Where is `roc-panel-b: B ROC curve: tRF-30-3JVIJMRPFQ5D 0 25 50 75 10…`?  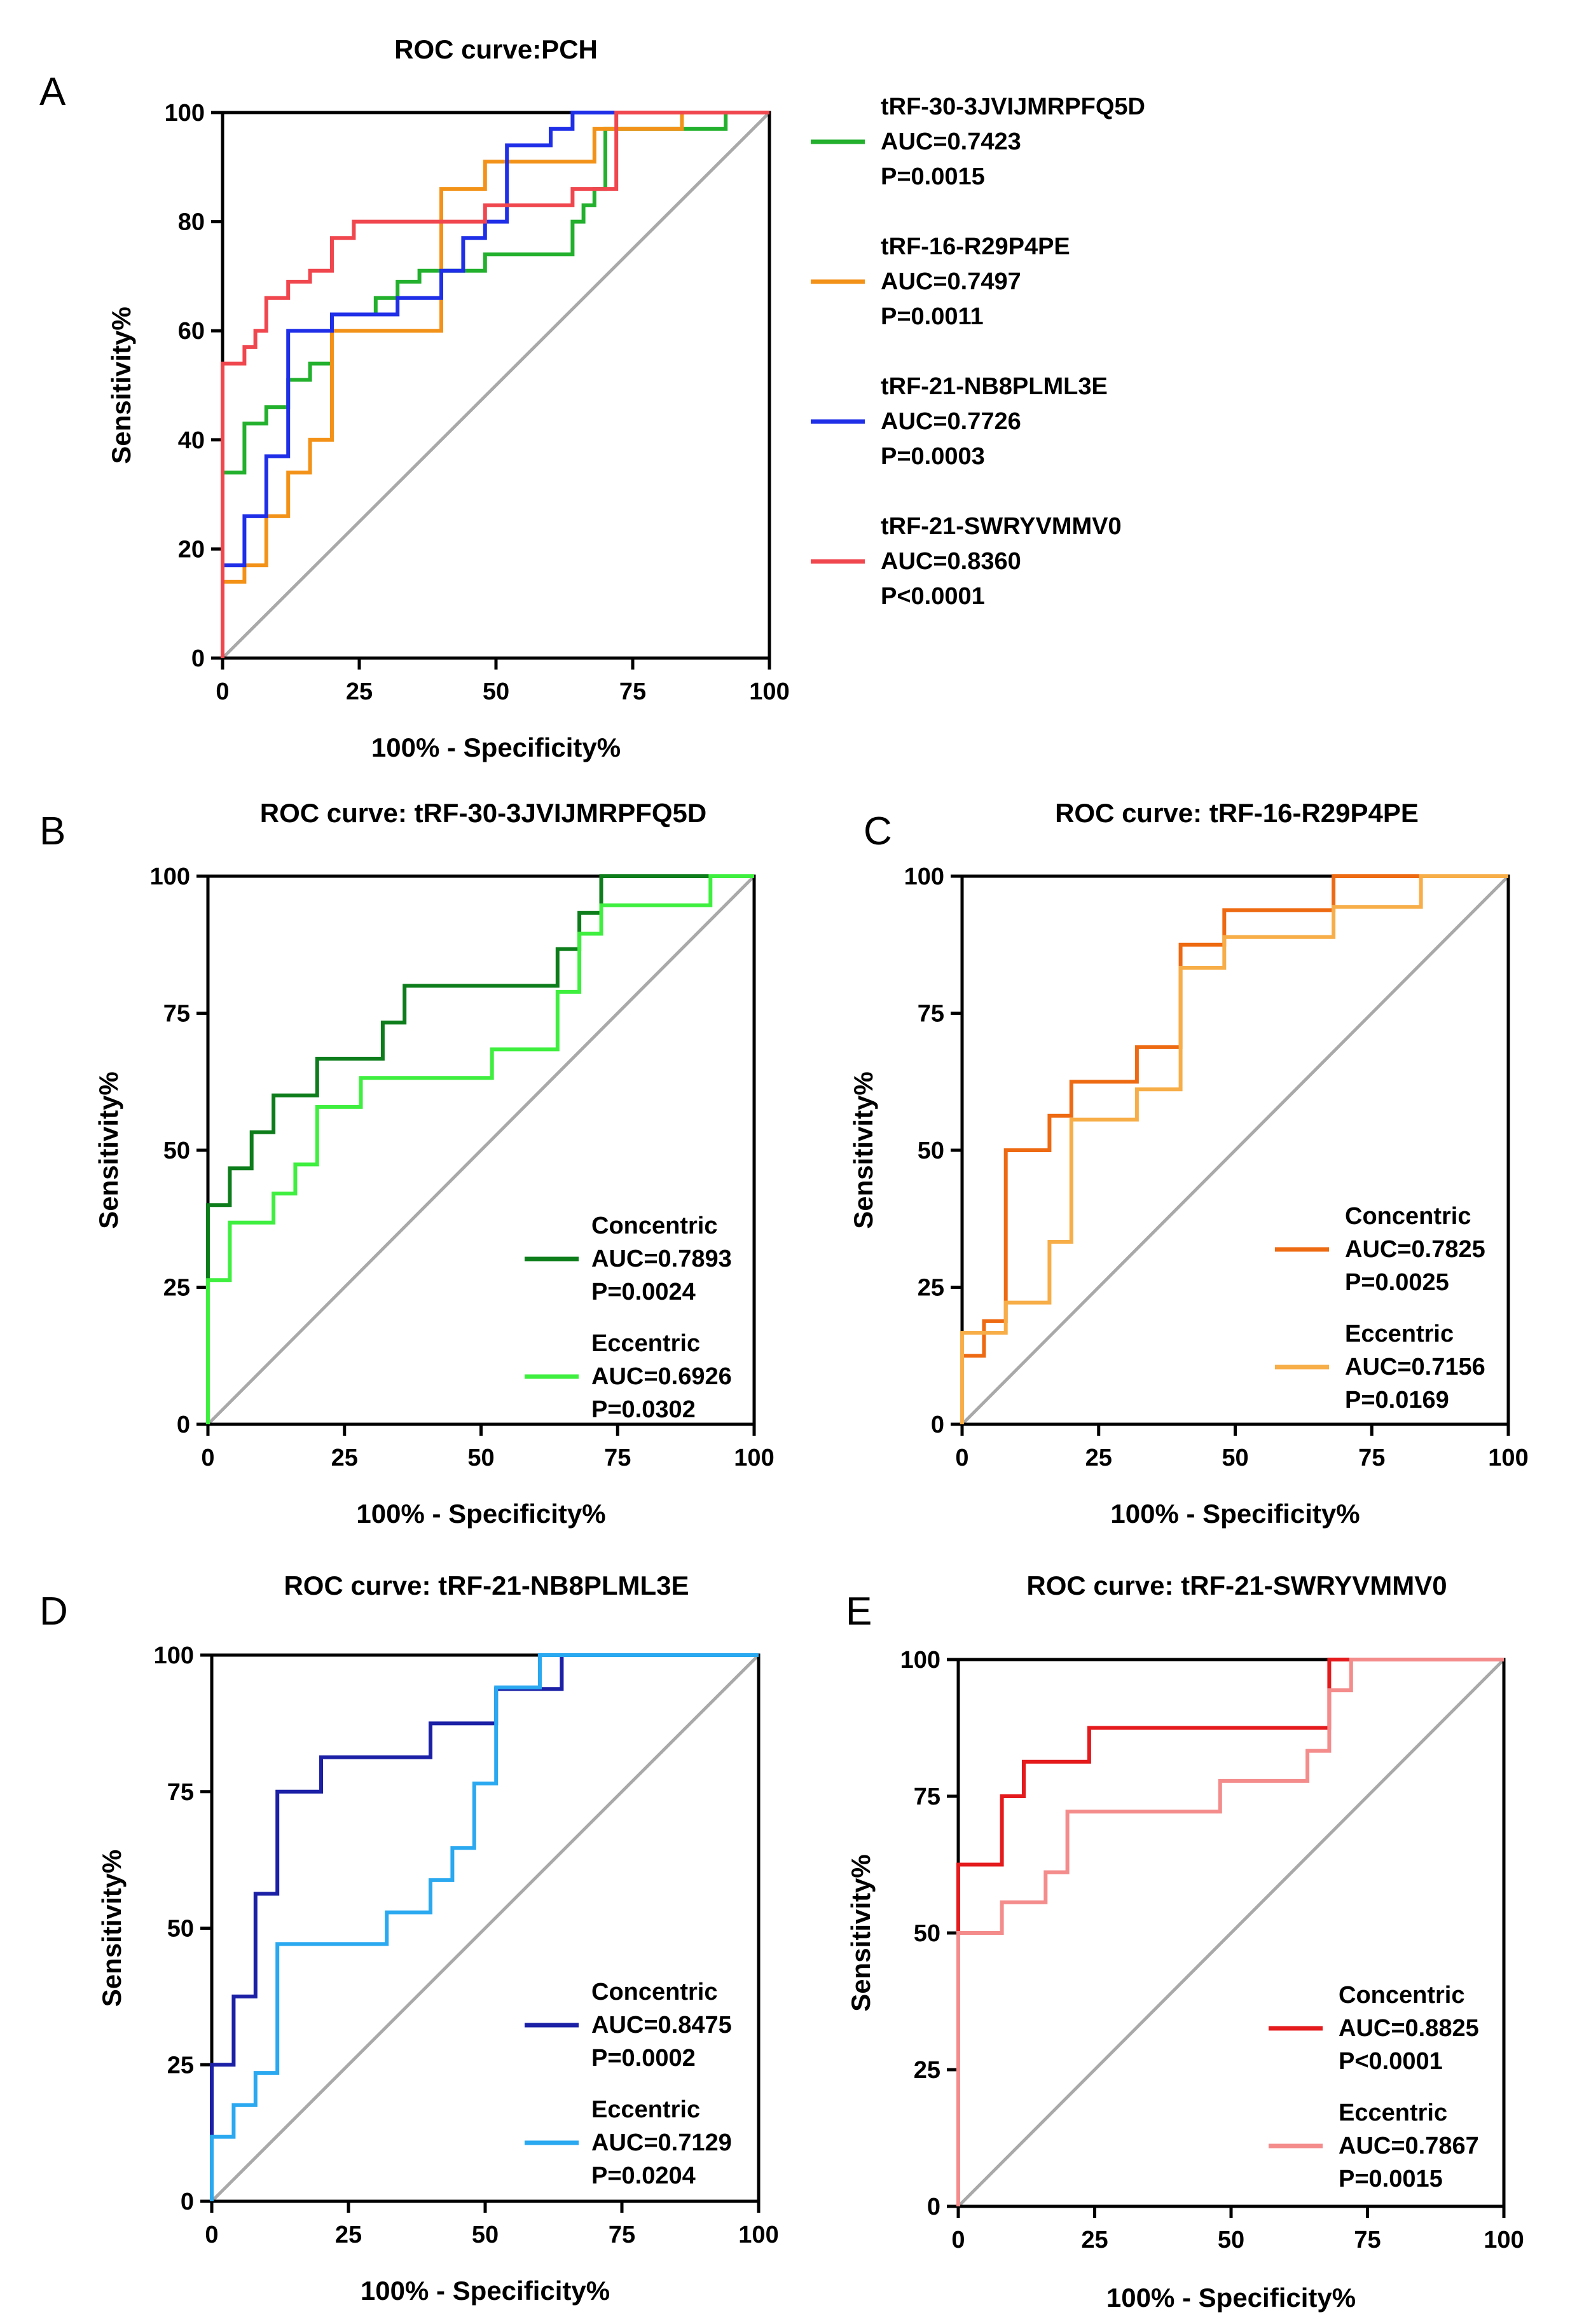 roc-panel-b: B ROC curve: tRF-30-3JVIJMRPFQ5D 0 25 50 75 10… is located at coordinates (407, 1163).